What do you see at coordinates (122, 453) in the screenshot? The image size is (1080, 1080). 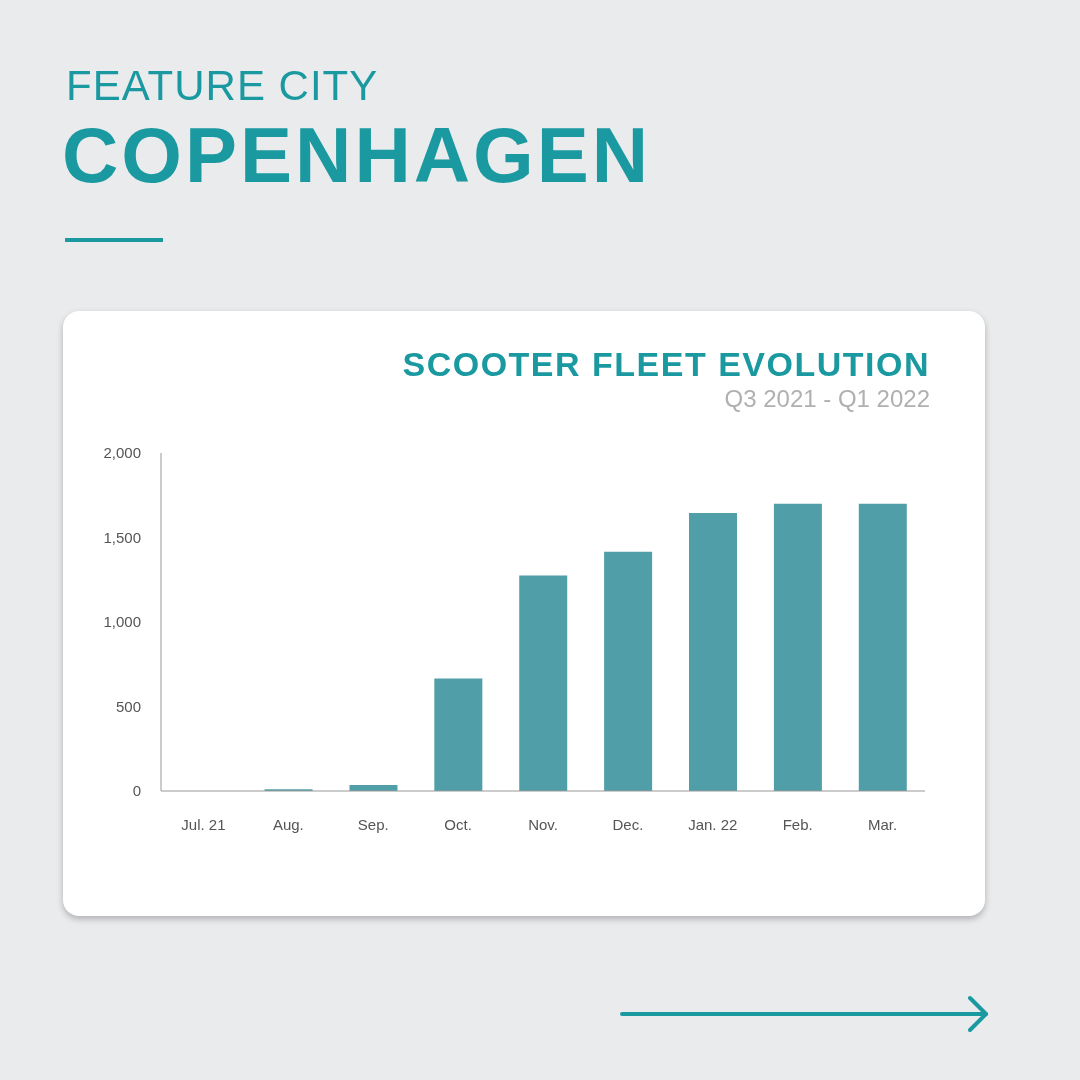 I see `y-tick-label: 2,000` at bounding box center [122, 453].